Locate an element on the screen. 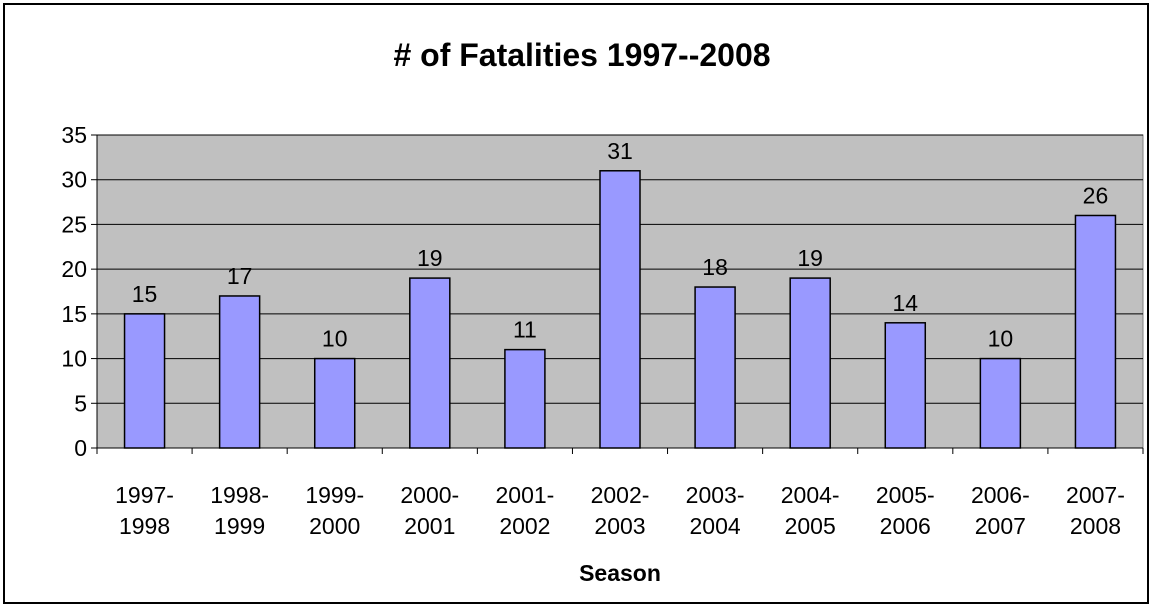 The height and width of the screenshot is (609, 1154). x-tick-label: 2000- is located at coordinates (429, 495).